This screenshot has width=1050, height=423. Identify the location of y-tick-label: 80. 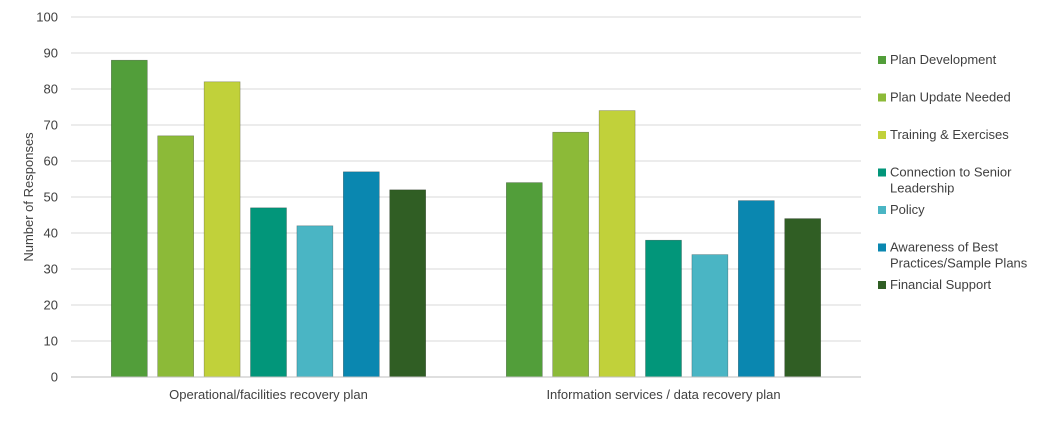
(51, 89).